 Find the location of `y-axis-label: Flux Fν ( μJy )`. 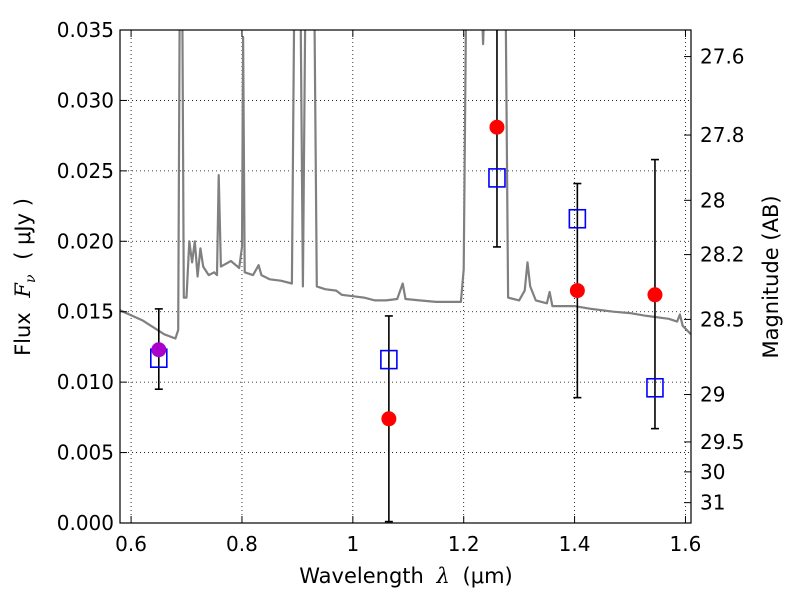

y-axis-label: Flux Fν ( μJy ) is located at coordinates (25, 277).